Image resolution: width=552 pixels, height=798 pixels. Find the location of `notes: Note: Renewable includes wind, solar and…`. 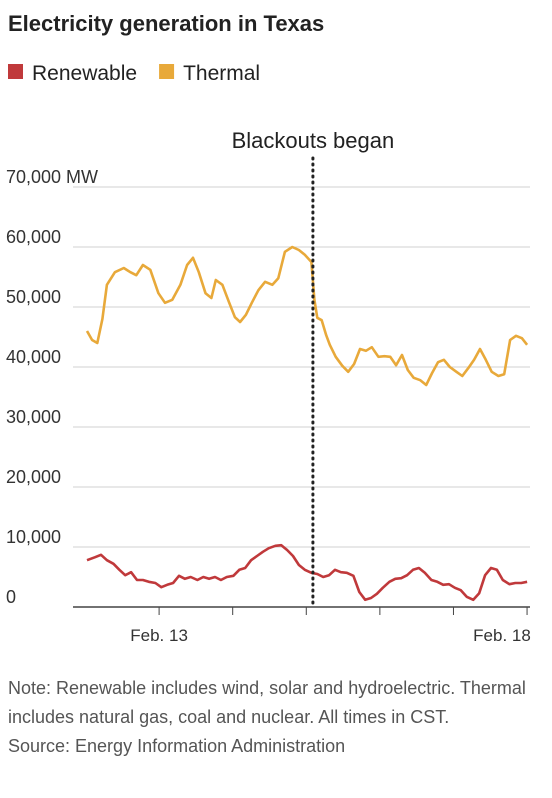

notes: Note: Renewable includes wind, solar and… is located at coordinates (273, 717).